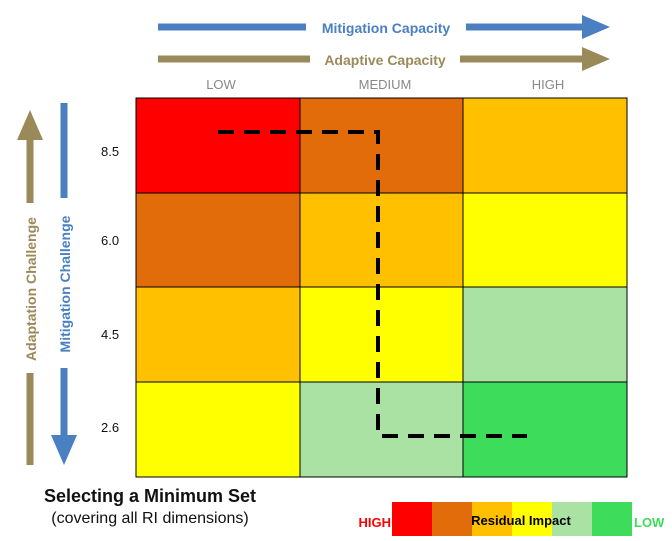  What do you see at coordinates (548, 84) in the screenshot?
I see `column-label-high: HIGH` at bounding box center [548, 84].